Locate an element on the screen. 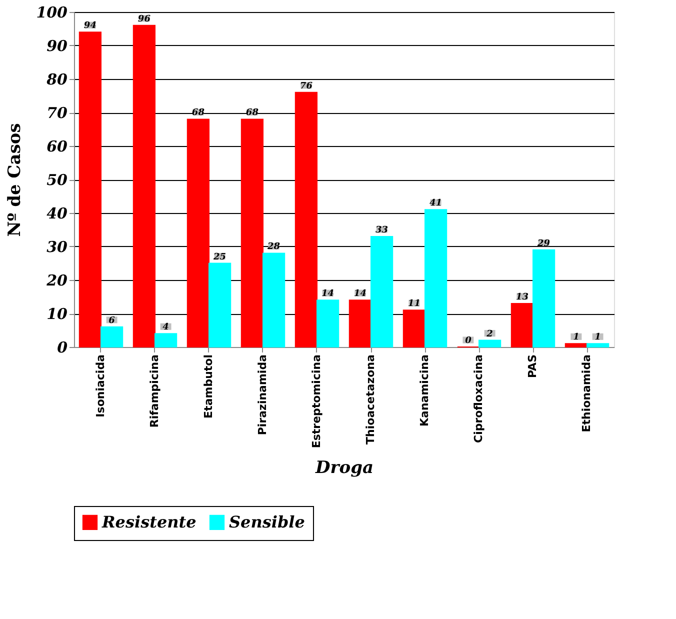  data-label: 33 is located at coordinates (382, 230).